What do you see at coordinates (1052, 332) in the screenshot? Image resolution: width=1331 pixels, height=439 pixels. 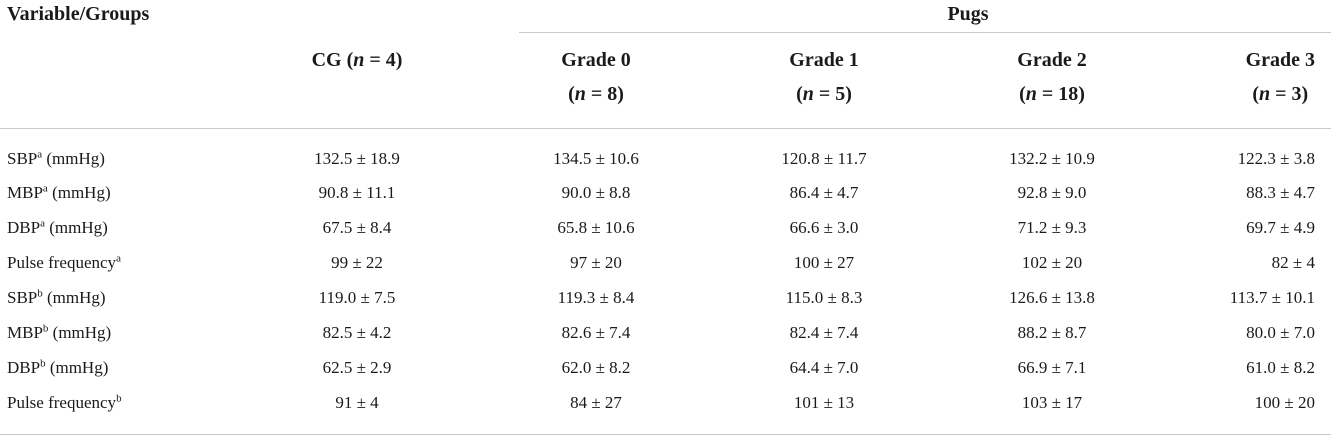 I see `table-cell: 88.2 ± 8.7` at bounding box center [1052, 332].